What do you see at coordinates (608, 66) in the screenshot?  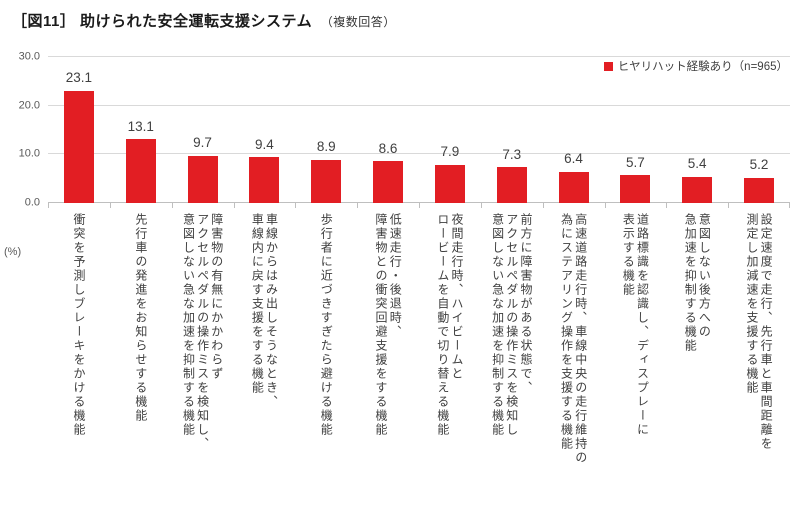 I see `legend-swatch-icon` at bounding box center [608, 66].